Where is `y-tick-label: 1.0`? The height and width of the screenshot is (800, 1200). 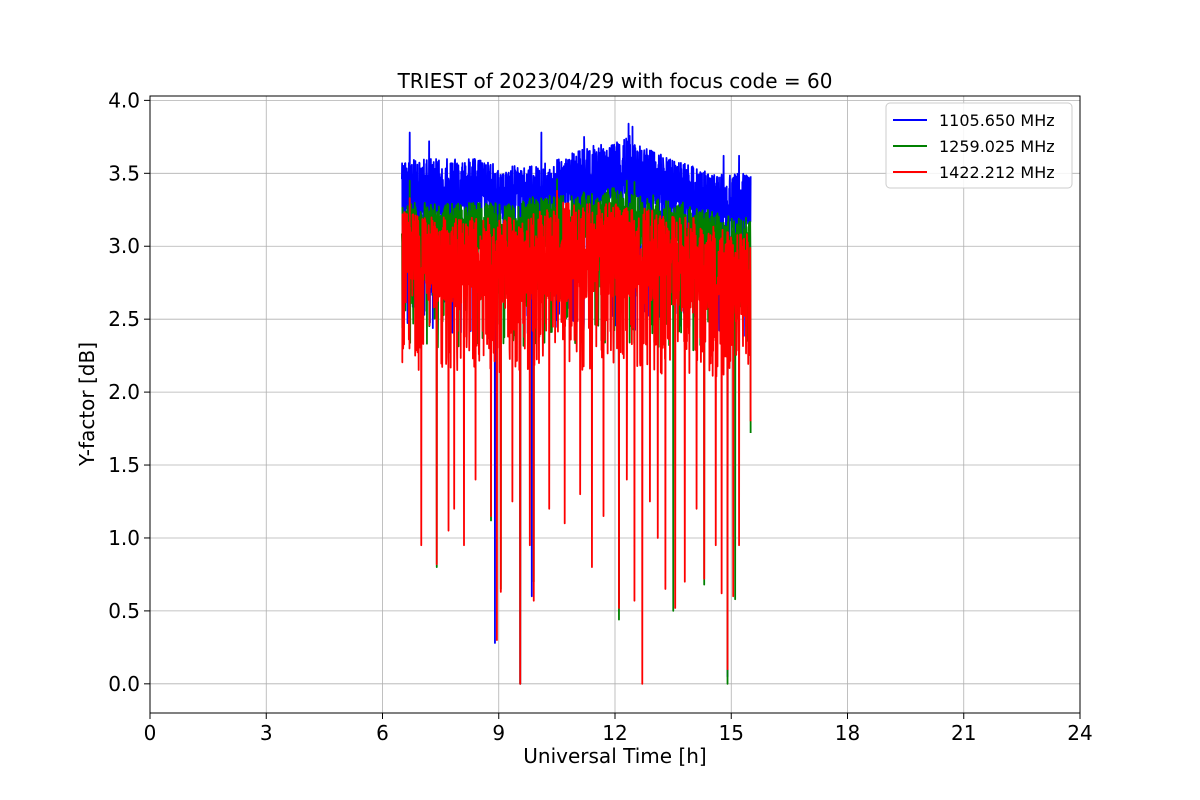 y-tick-label: 1.0 is located at coordinates (124, 538).